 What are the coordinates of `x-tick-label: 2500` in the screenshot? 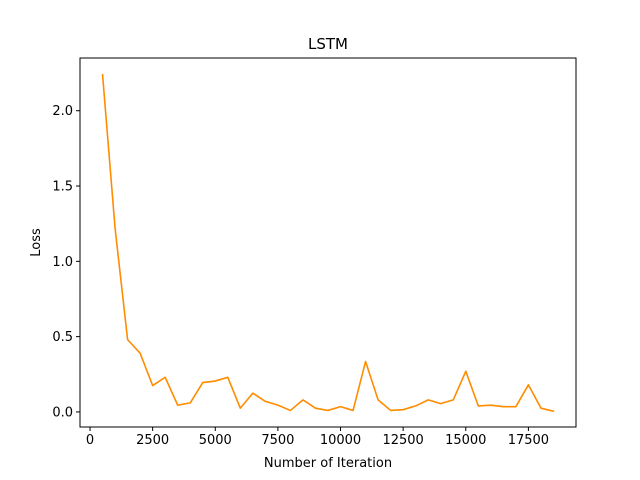 It's located at (152, 440).